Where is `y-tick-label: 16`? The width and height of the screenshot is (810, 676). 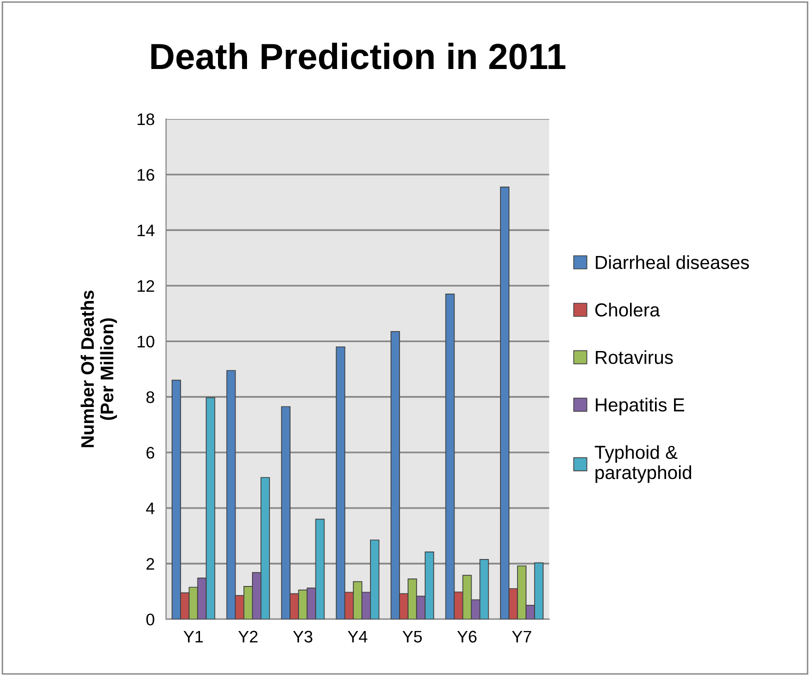 y-tick-label: 16 is located at coordinates (146, 174).